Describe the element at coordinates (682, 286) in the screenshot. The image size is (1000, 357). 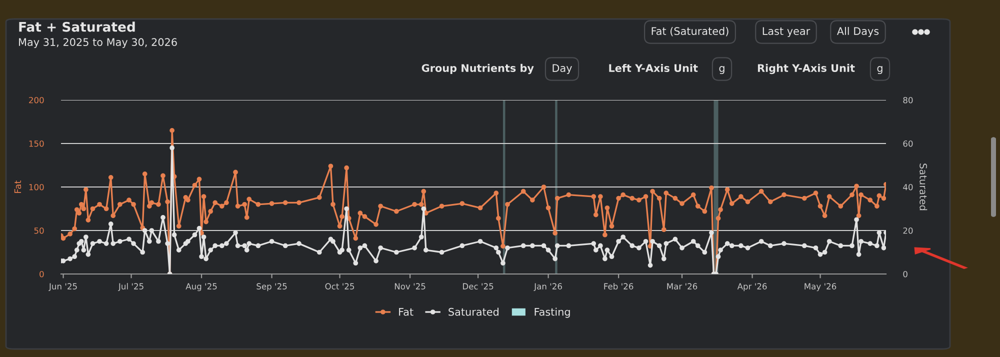
I see `x-tick-label: Mar '26` at that location.